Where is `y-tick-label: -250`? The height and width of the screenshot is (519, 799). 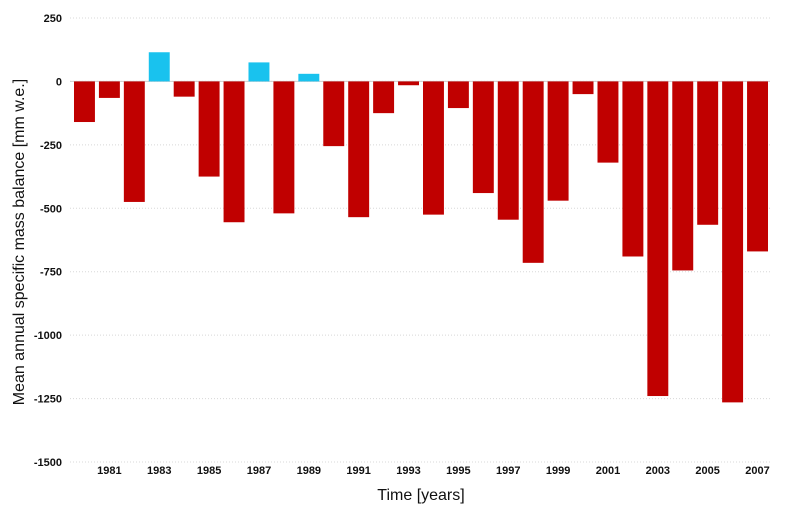
y-tick-label: -250 is located at coordinates (51, 146).